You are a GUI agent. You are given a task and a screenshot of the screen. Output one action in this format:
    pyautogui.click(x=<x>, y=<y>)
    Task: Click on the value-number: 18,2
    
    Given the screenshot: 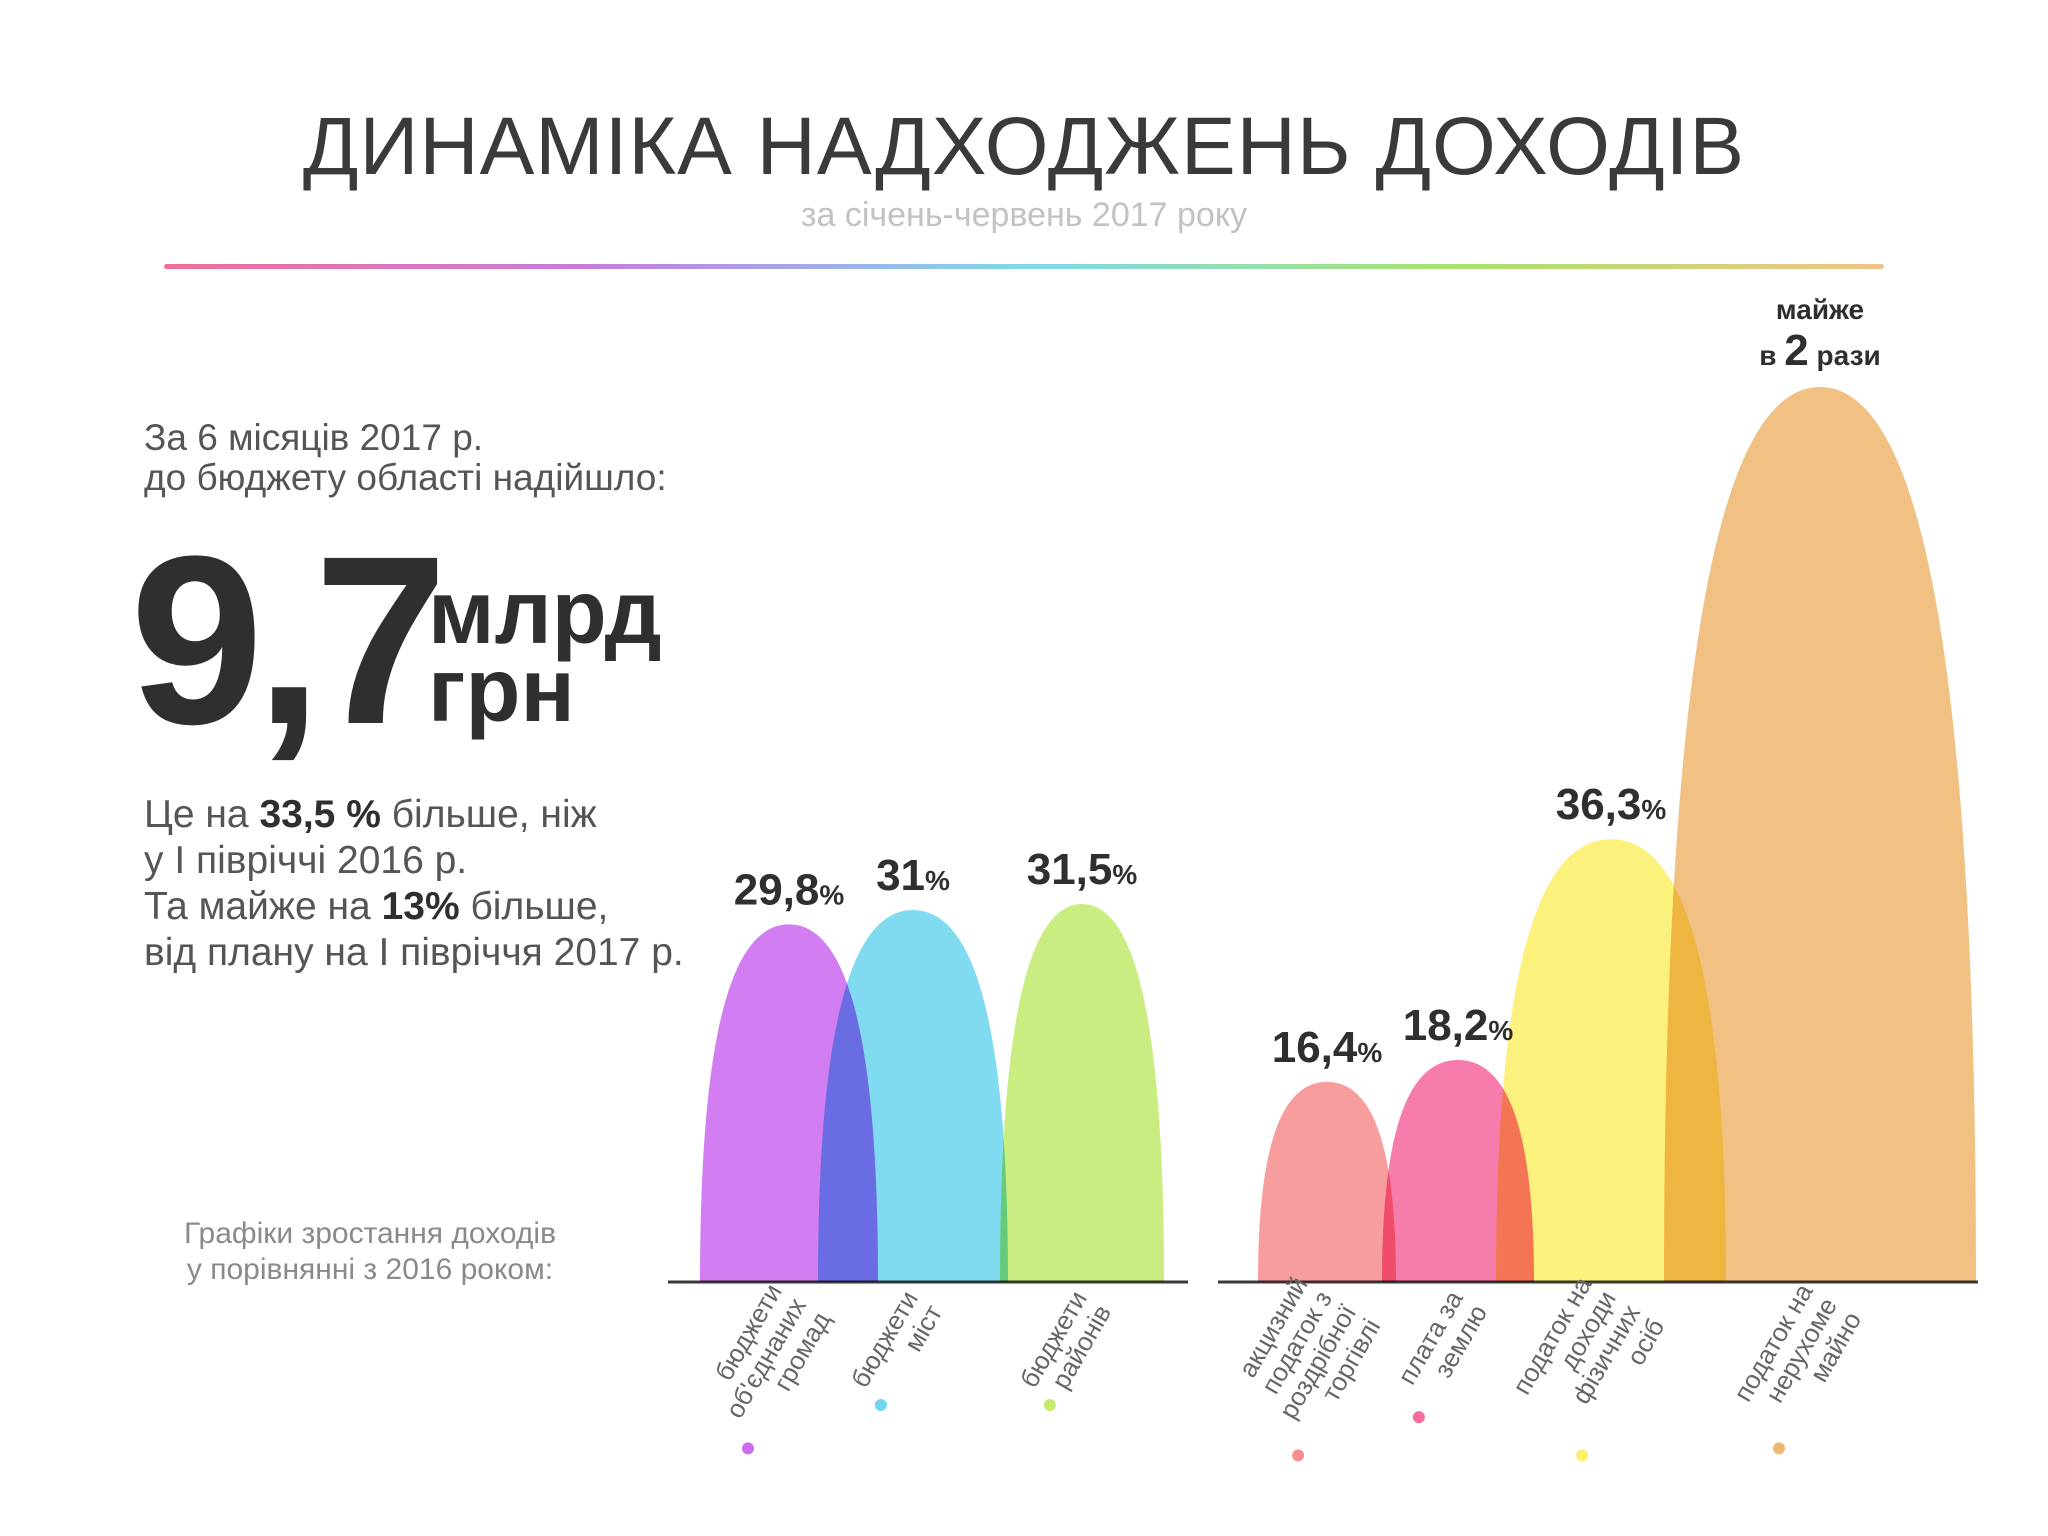 What is the action you would take?
    pyautogui.click(x=1446, y=1025)
    